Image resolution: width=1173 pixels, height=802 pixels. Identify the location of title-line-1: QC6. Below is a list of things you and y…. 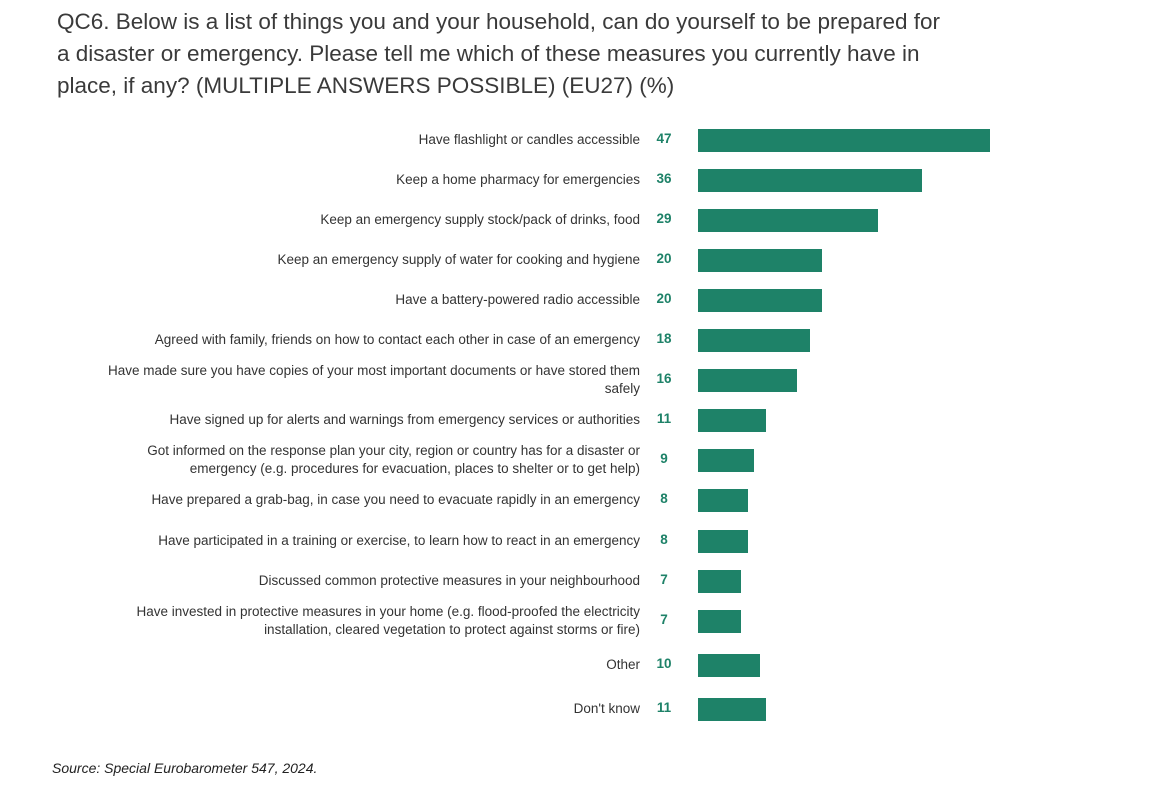
(499, 21).